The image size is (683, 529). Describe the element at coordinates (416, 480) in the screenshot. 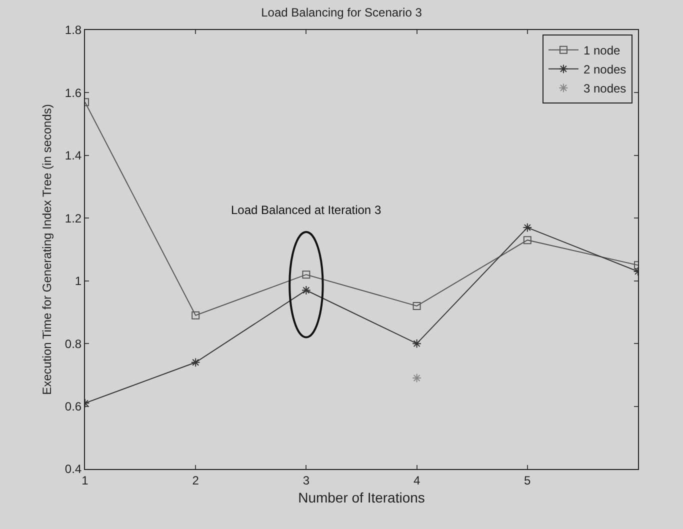

I see `x-tick-label: 4` at that location.